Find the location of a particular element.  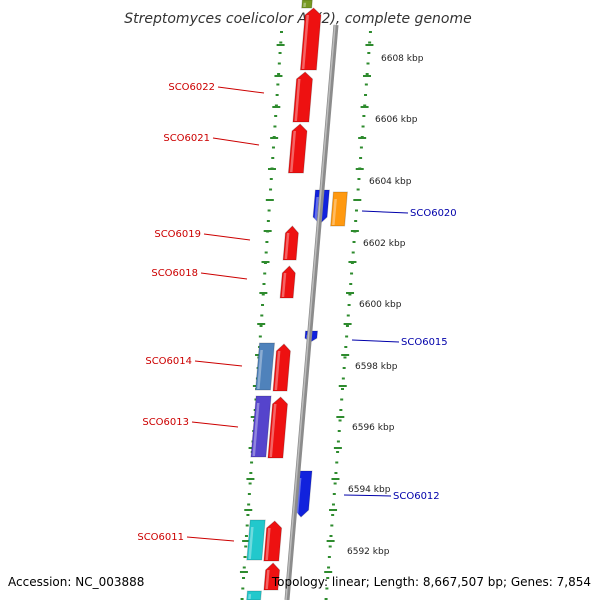

gene-feature-sco6021 is located at coordinates (297, 148).